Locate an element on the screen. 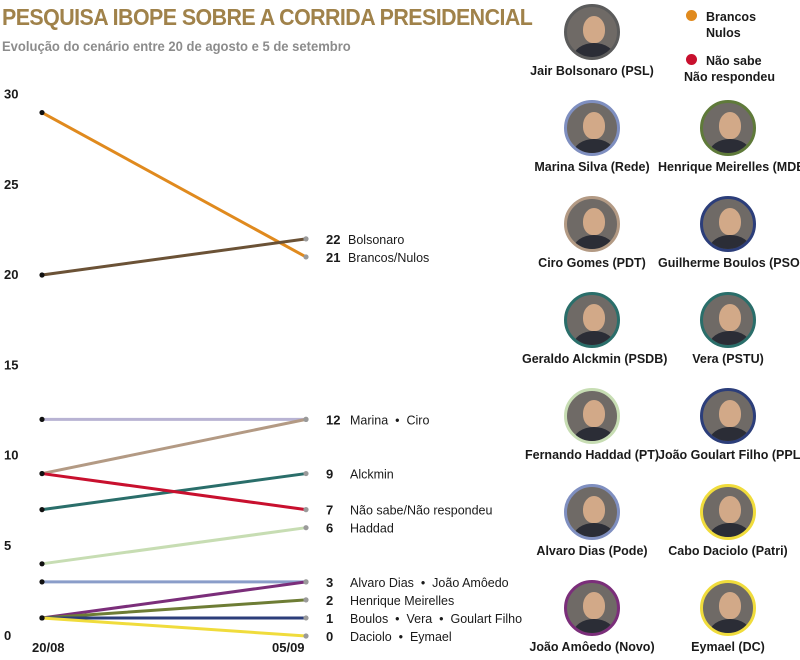  candidate-card: João Goulart Filho (PPL) is located at coordinates (729, 425).